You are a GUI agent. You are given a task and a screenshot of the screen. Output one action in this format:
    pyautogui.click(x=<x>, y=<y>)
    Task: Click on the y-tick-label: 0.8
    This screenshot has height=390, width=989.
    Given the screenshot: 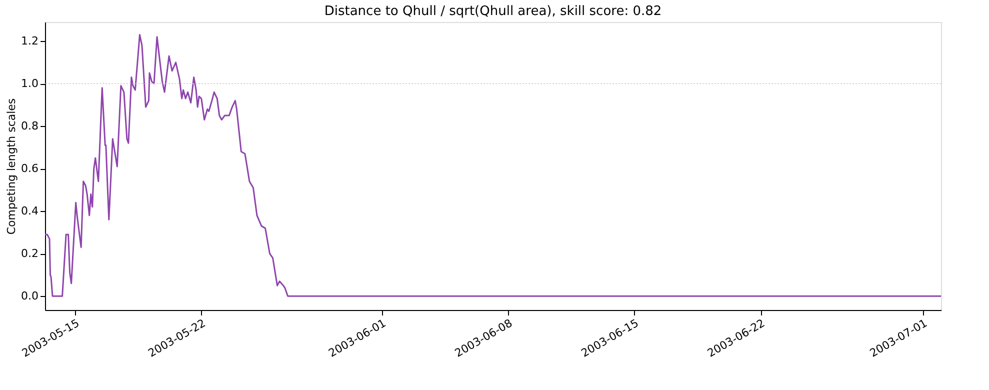 What is the action you would take?
    pyautogui.click(x=29, y=126)
    